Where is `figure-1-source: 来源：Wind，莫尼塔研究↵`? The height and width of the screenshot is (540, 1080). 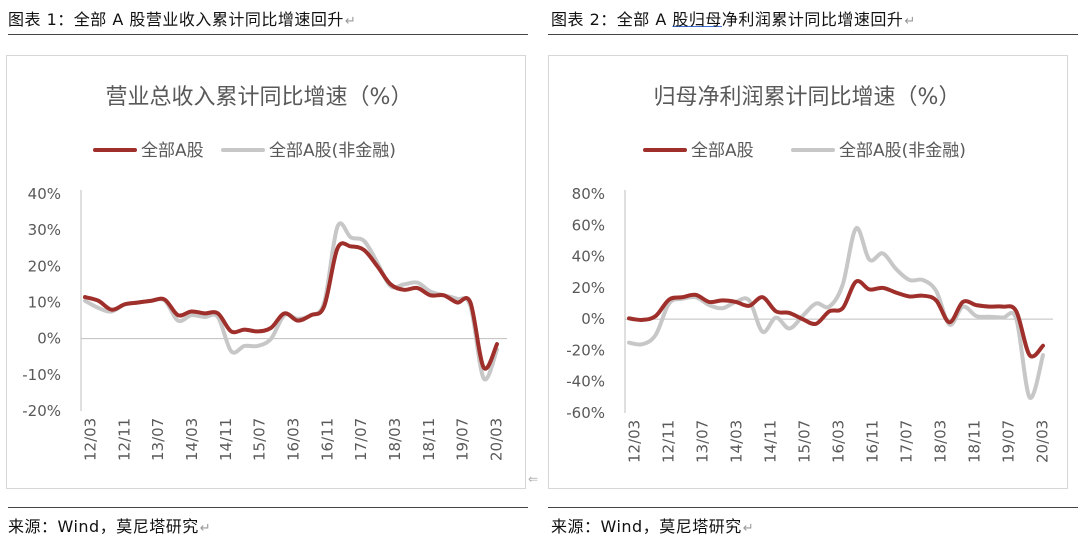 figure-1-source: 来源：Wind，莫尼塔研究↵ is located at coordinates (109, 525).